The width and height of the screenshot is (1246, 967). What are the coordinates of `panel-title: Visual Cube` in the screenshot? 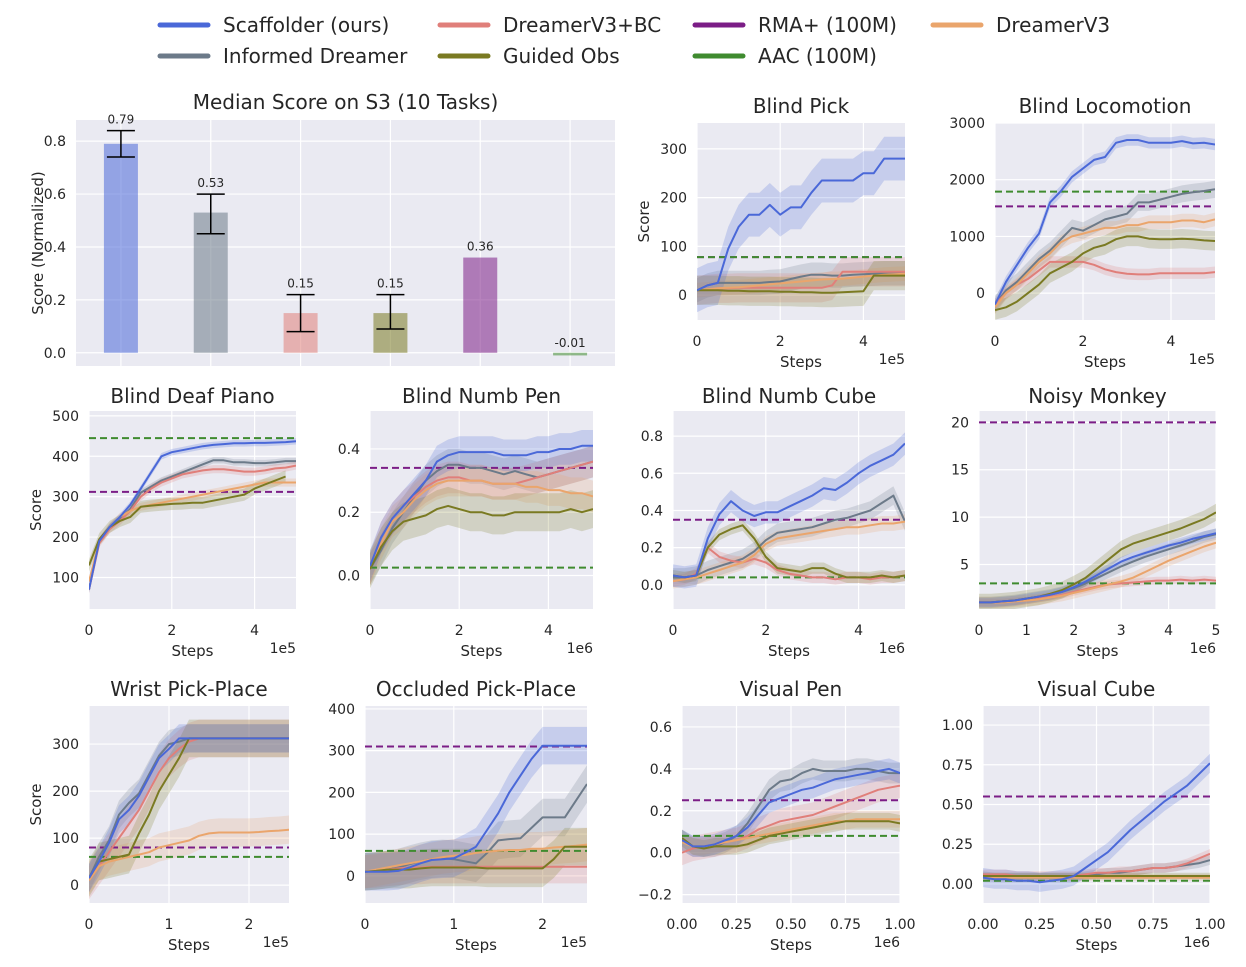 It's located at (1097, 689).